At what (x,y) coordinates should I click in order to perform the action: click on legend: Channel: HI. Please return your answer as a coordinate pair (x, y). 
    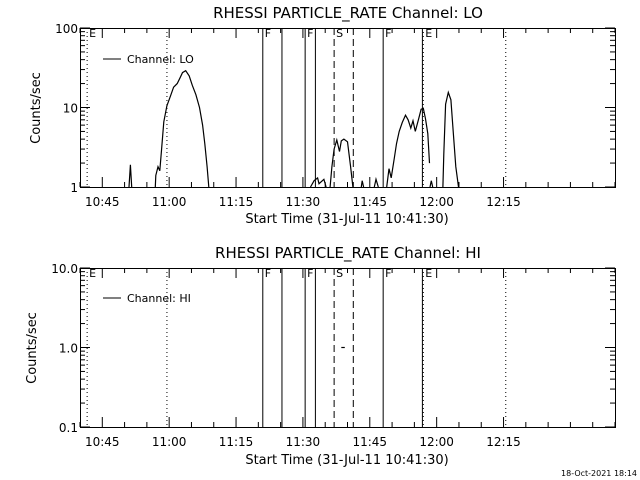
    Looking at the image, I should click on (147, 298).